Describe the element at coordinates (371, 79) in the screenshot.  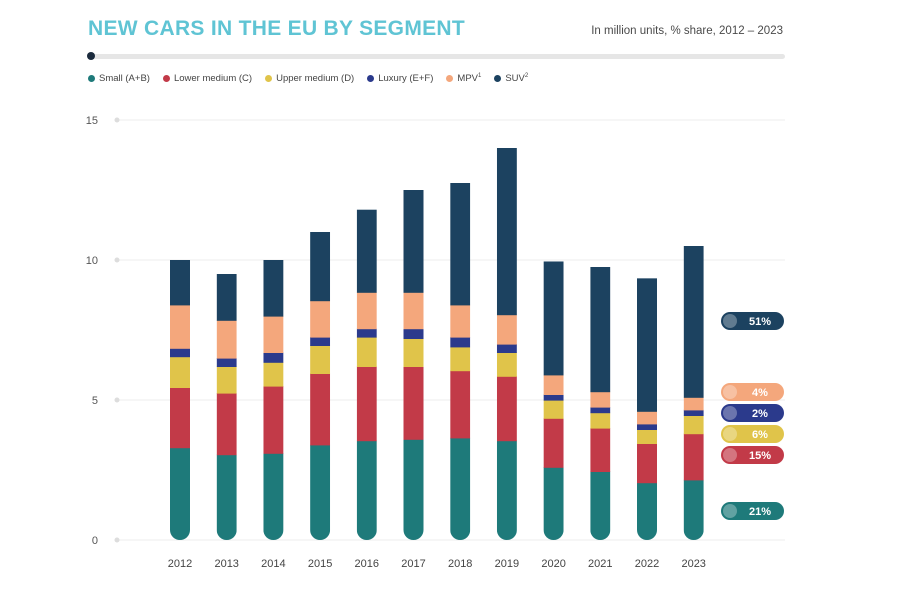
I see `legend-swatch-luxury` at that location.